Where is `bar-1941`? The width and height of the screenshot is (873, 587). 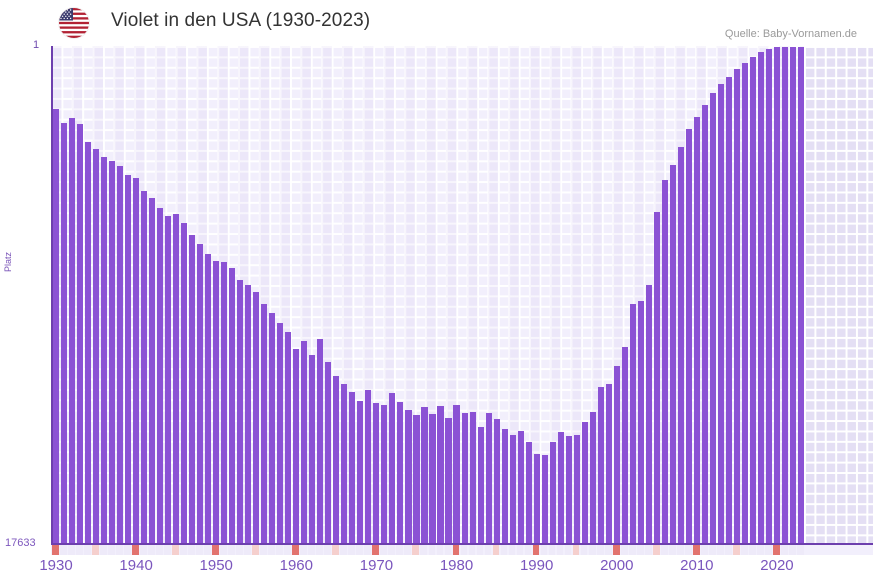 bar-1941 is located at coordinates (144, 368).